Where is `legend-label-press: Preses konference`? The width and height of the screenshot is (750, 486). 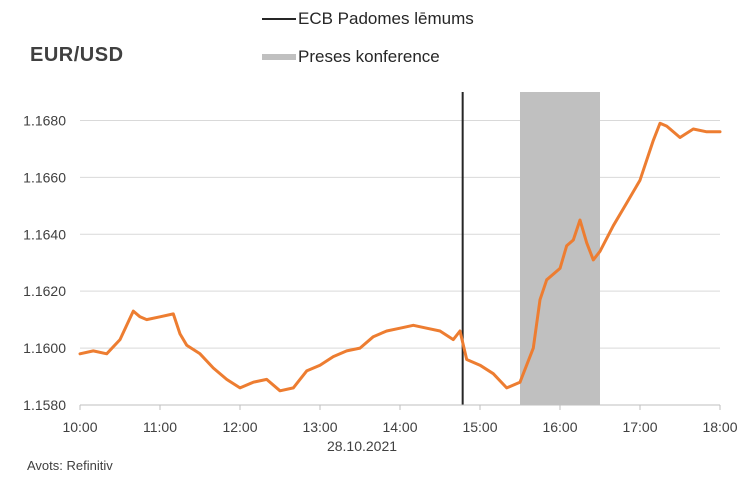 legend-label-press: Preses konference is located at coordinates (369, 56).